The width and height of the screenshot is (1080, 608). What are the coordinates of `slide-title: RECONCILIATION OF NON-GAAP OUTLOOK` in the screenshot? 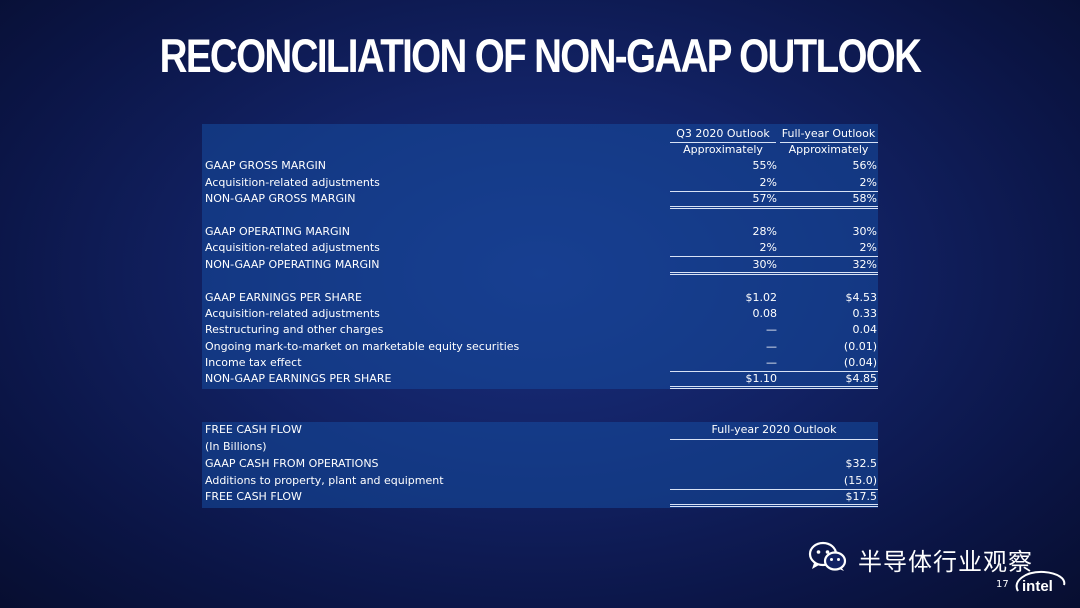 It's located at (540, 55).